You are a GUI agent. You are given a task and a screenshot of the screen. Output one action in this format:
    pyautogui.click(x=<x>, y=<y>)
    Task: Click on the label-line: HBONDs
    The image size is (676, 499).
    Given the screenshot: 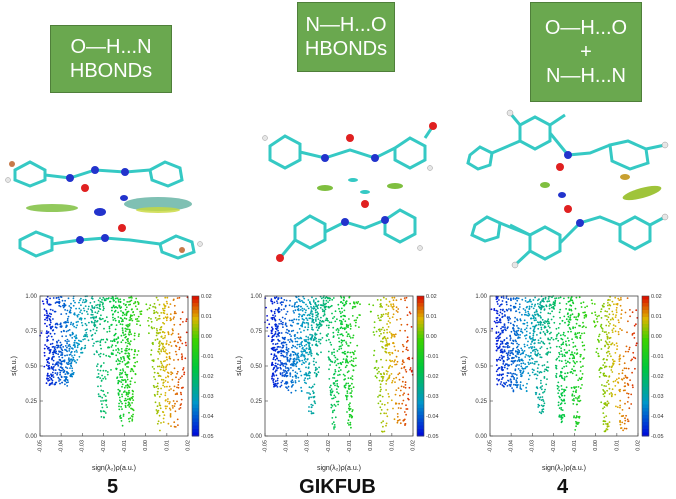 What is the action you would take?
    pyautogui.click(x=111, y=71)
    